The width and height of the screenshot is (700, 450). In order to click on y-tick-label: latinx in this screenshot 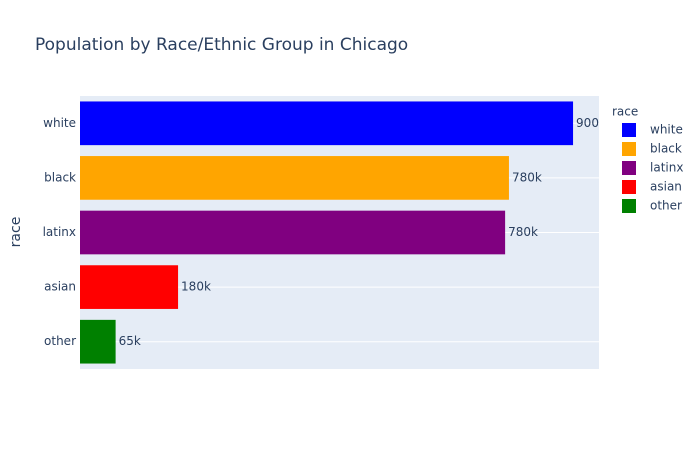, I will do `click(59, 232)`.